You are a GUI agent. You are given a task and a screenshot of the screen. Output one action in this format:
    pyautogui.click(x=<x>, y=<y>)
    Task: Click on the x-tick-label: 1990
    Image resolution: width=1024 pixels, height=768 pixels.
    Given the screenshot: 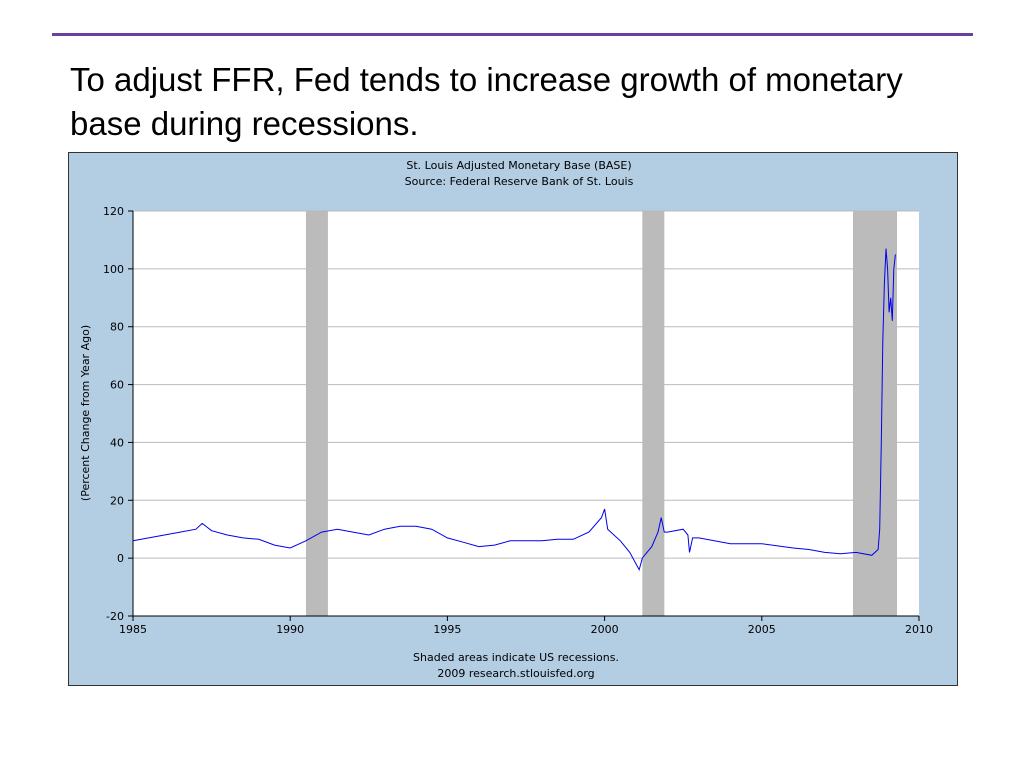 What is the action you would take?
    pyautogui.click(x=290, y=629)
    